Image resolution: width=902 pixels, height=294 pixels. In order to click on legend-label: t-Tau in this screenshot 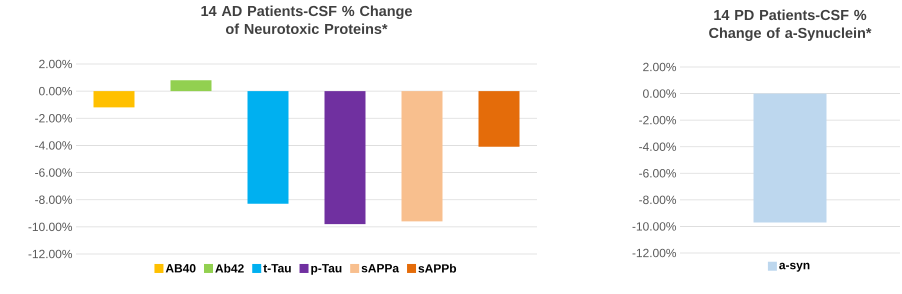, I will do `click(277, 268)`.